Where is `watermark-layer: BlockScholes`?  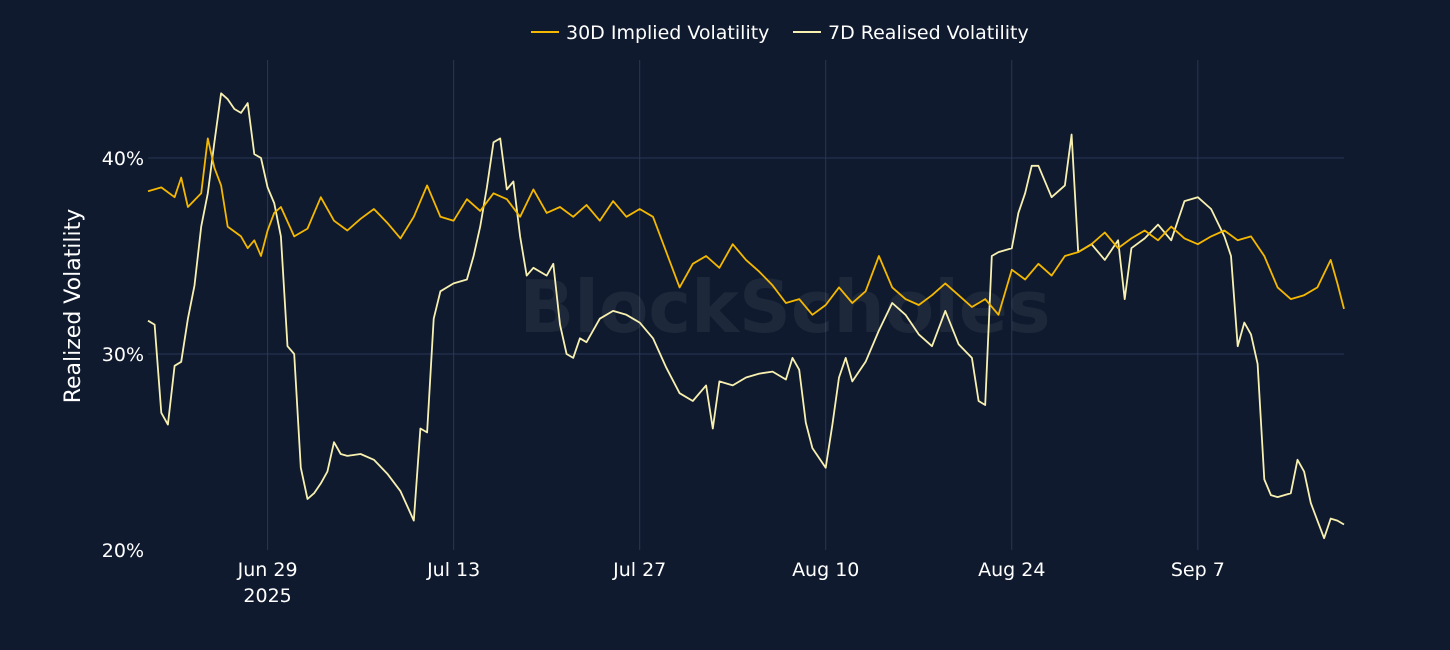
watermark-layer: BlockScholes is located at coordinates (784, 307).